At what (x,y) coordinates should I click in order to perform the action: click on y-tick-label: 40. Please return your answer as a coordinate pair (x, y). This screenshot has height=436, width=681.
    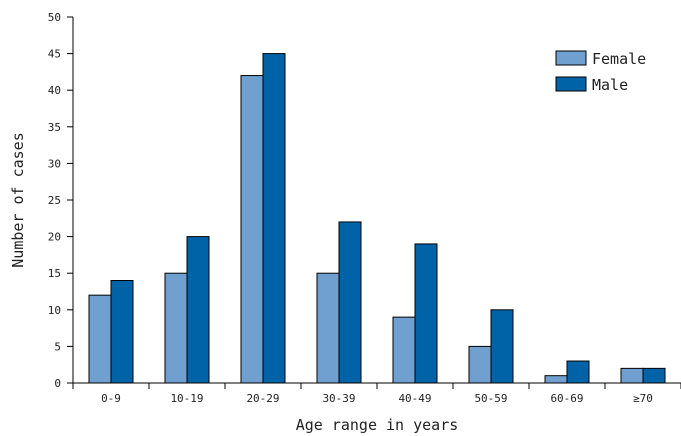
    Looking at the image, I should click on (54, 90).